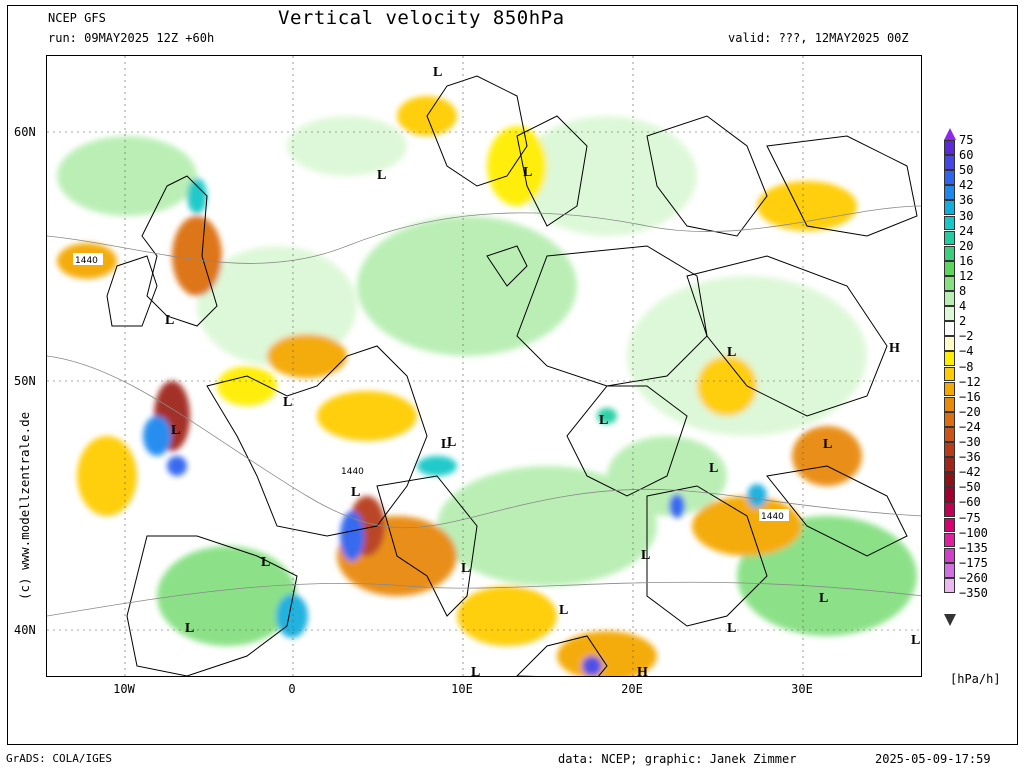  What do you see at coordinates (131, 38) in the screenshot?
I see `run-info: run: 09MAY2025 12Z +60h` at bounding box center [131, 38].